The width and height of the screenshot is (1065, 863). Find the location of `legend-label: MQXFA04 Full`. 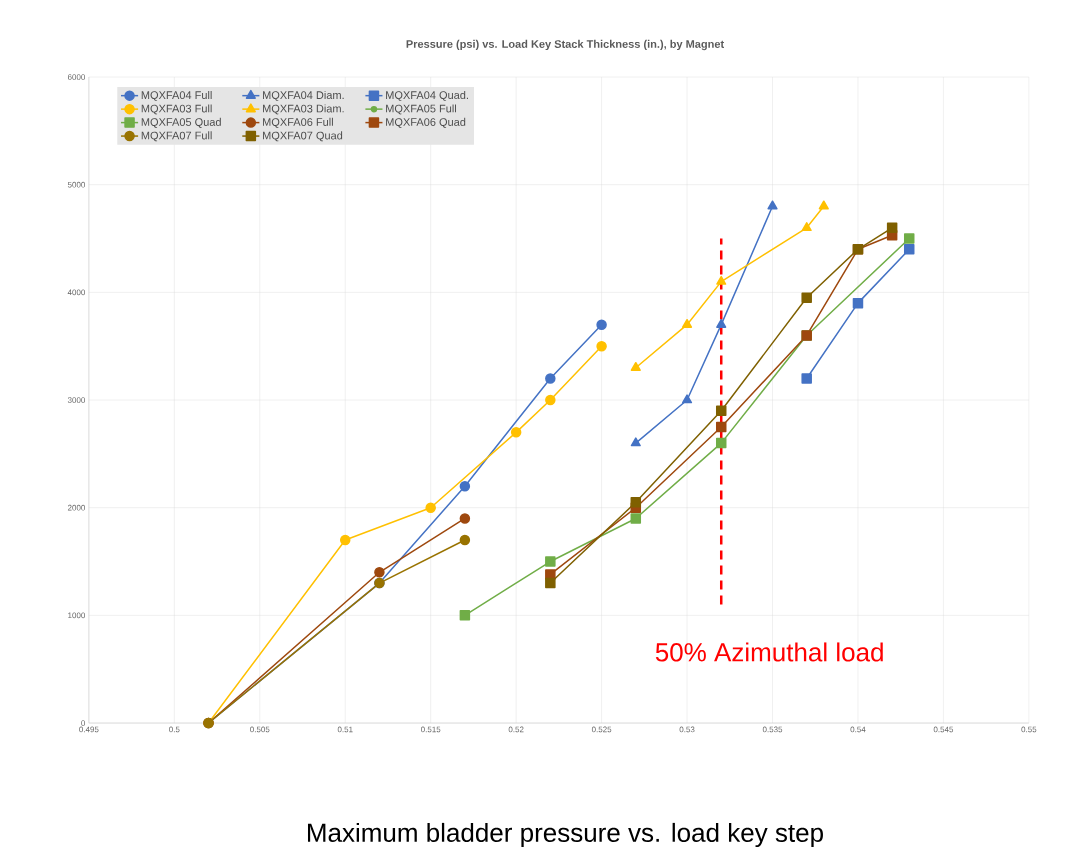

legend-label: MQXFA04 Full is located at coordinates (176, 95).